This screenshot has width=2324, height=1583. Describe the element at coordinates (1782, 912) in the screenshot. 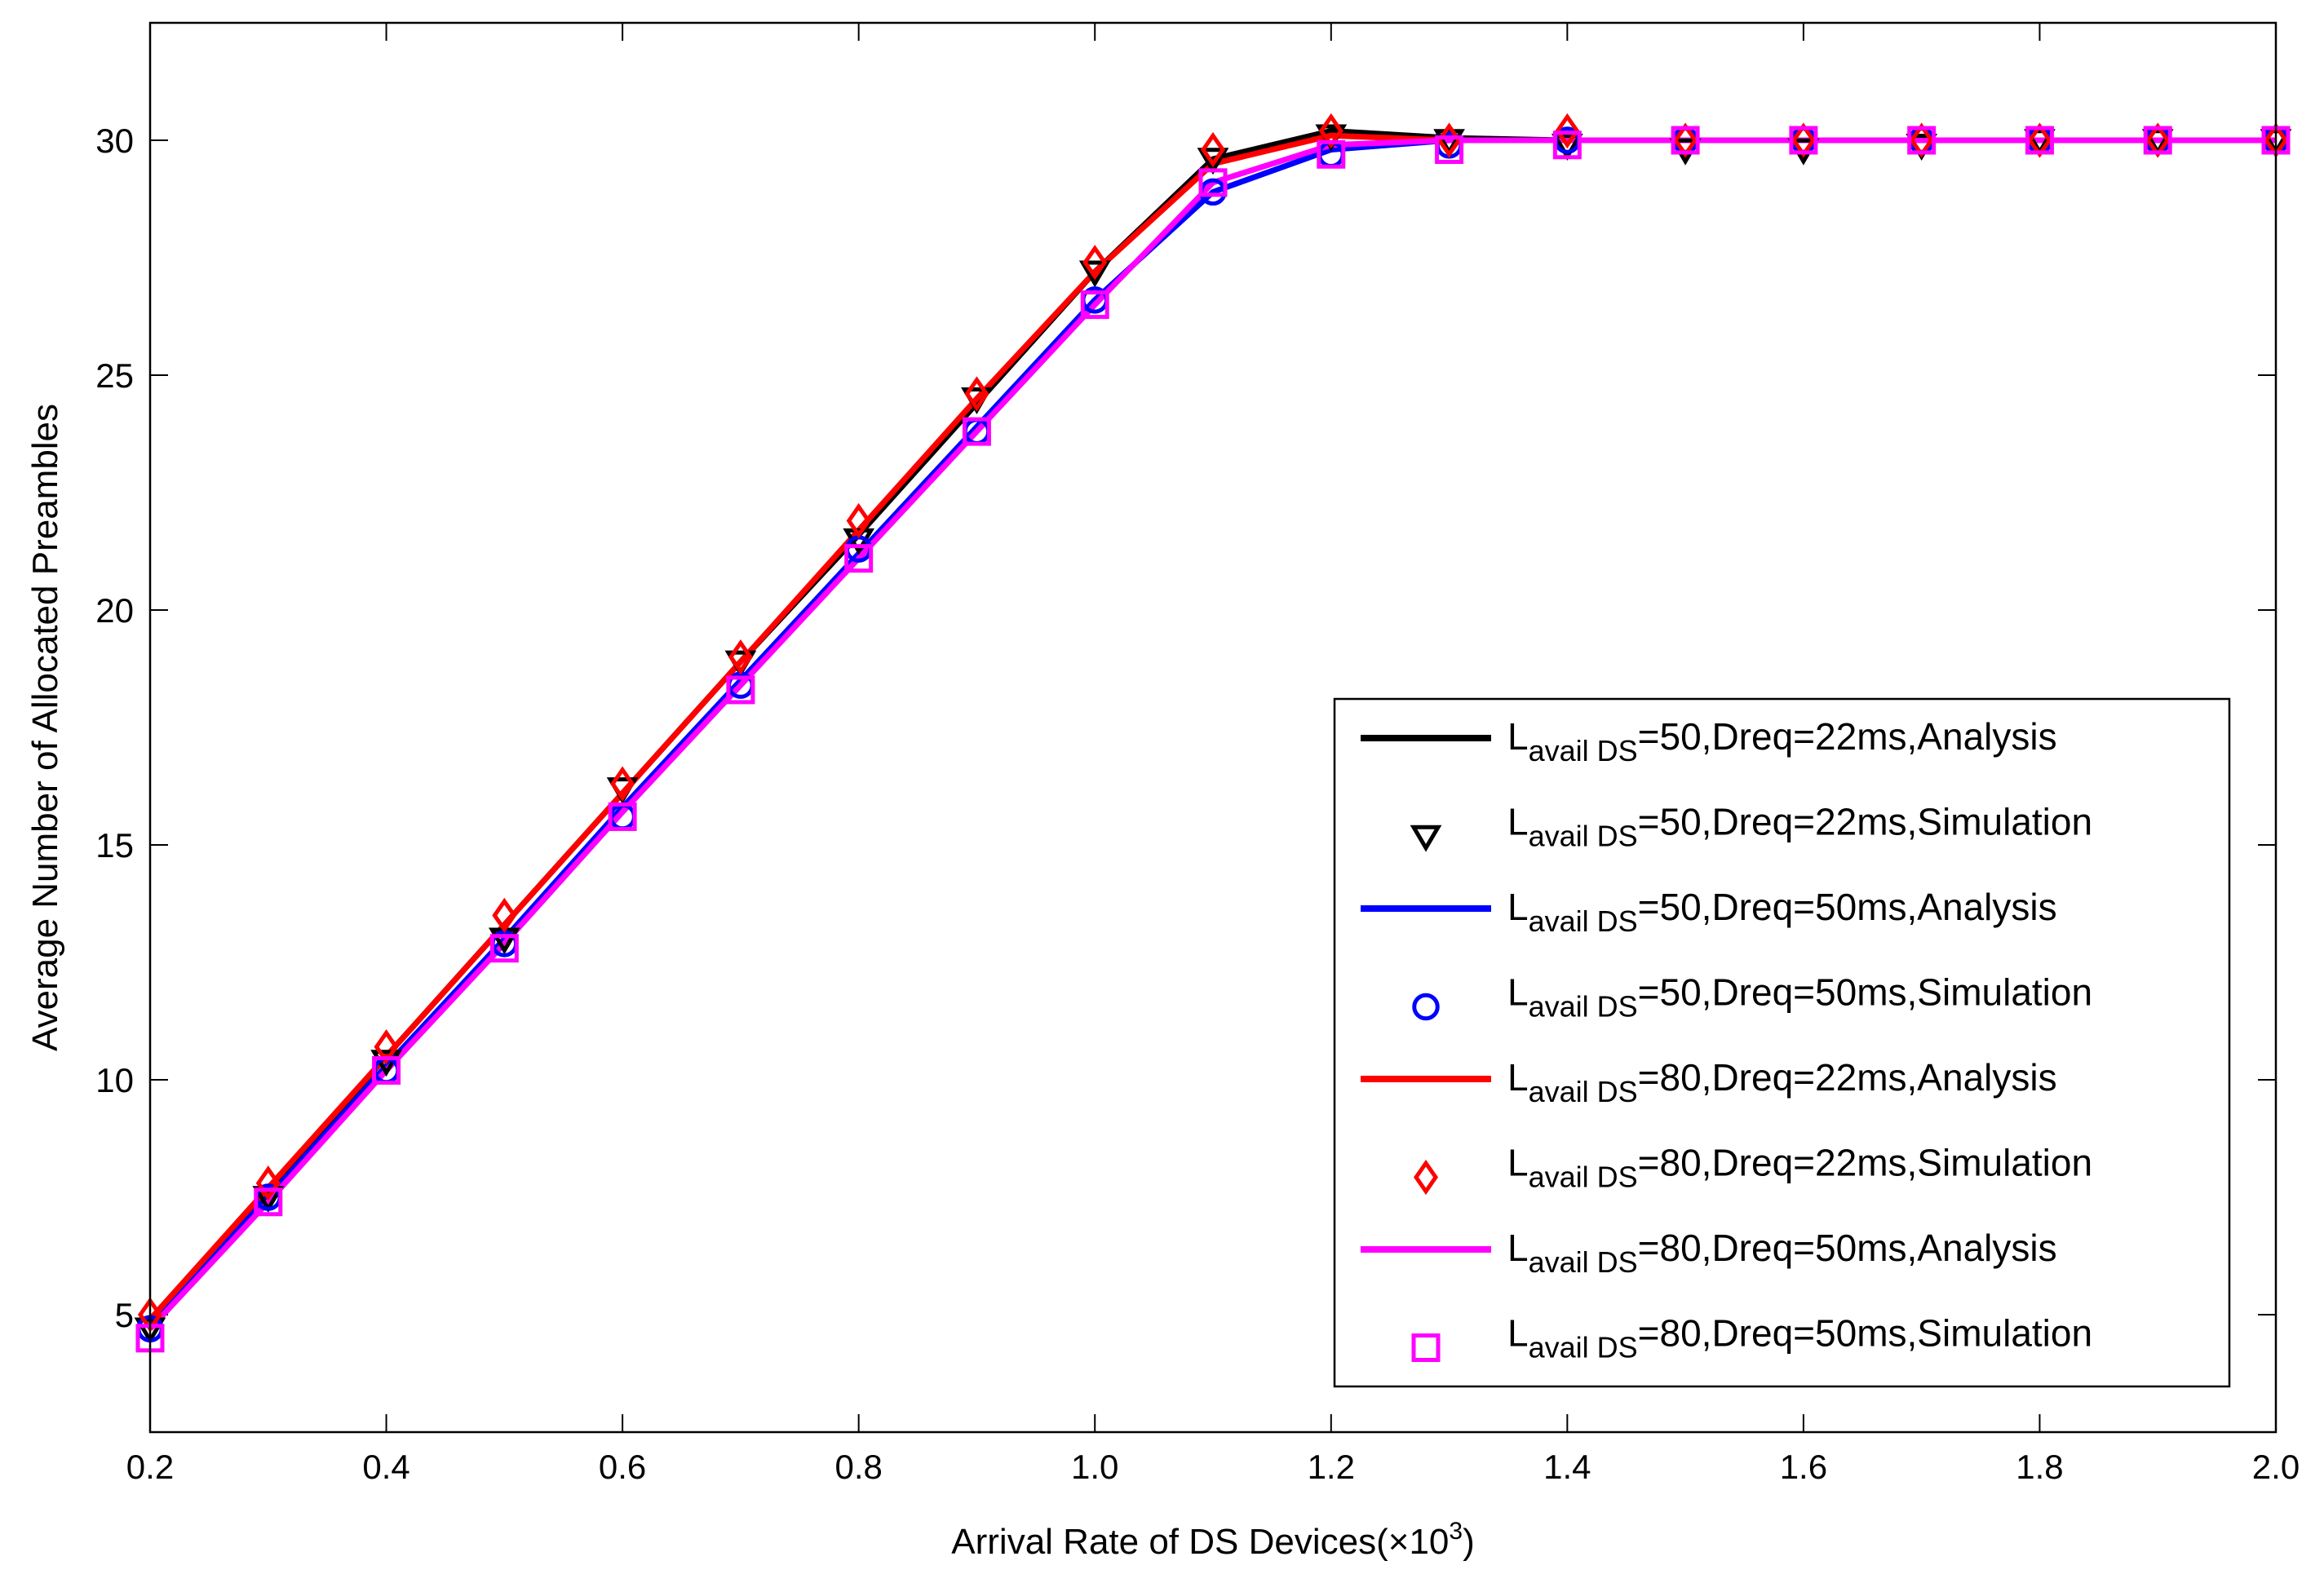

I see `legend-entry-label: Lavail DS=50,Dreq=50ms,Analysis` at that location.